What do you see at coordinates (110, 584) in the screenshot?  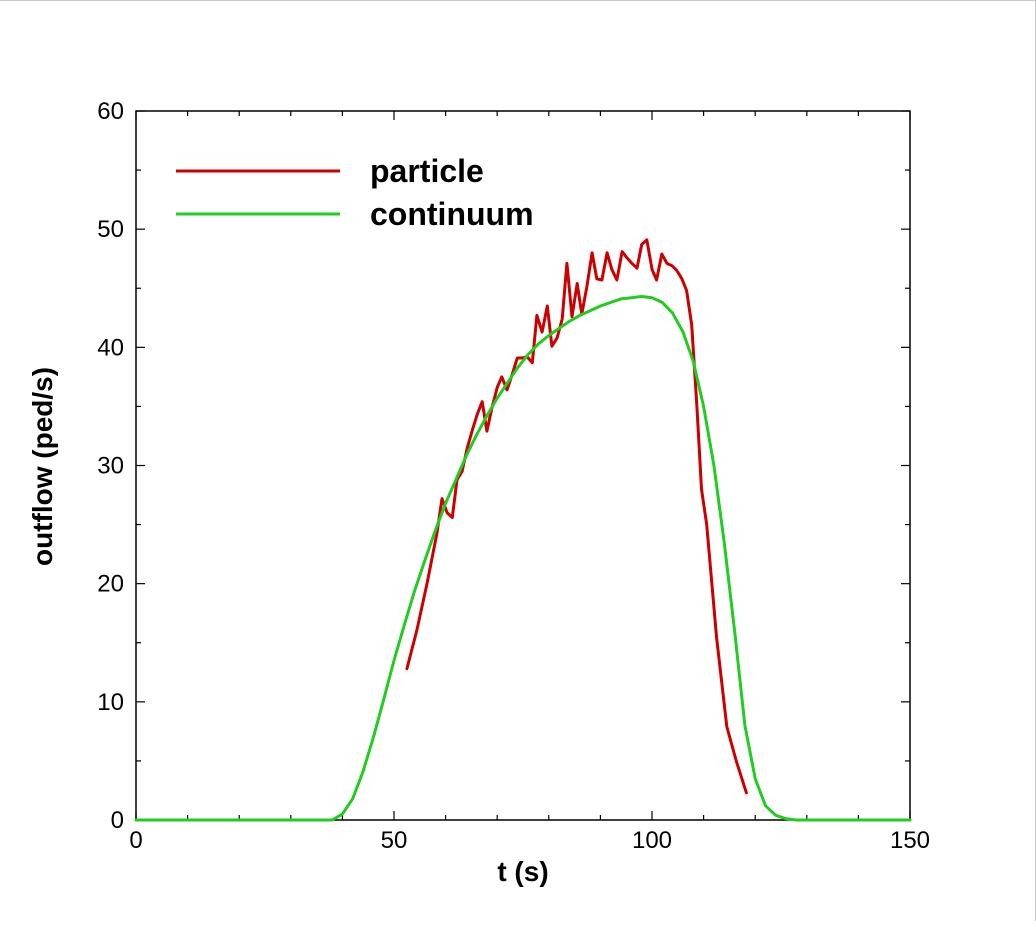 I see `y-tick-label: 20` at bounding box center [110, 584].